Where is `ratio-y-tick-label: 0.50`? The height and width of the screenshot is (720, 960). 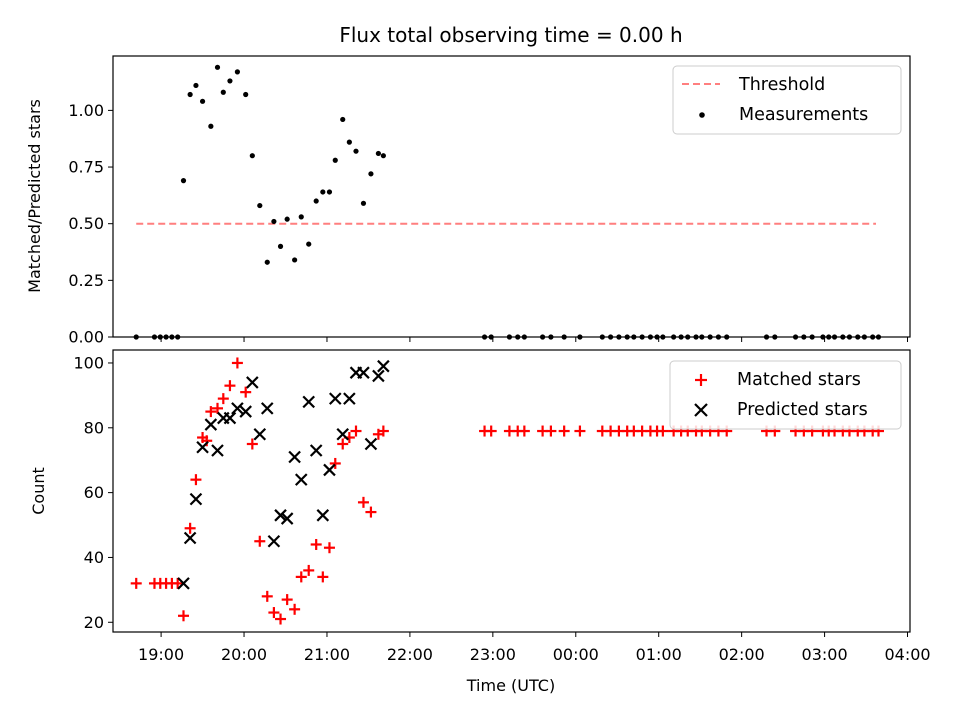
ratio-y-tick-label: 0.50 is located at coordinates (86, 223).